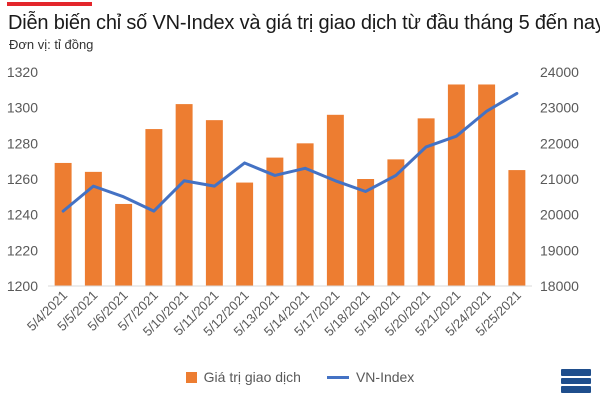 Image resolution: width=600 pixels, height=400 pixels. I want to click on title-accent-bar, so click(49, 4).